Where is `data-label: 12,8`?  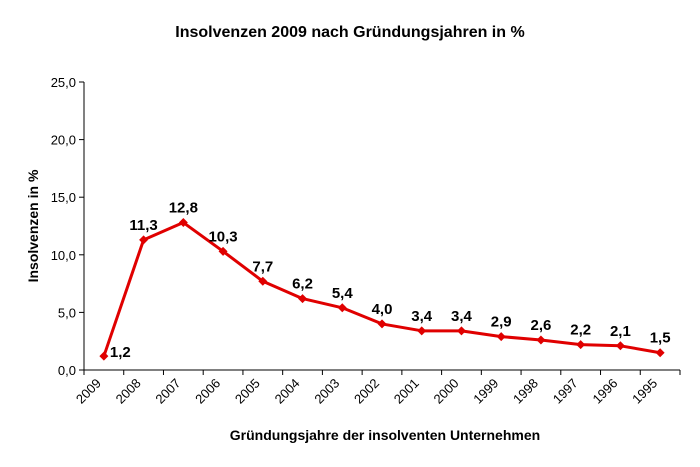 data-label: 12,8 is located at coordinates (183, 208).